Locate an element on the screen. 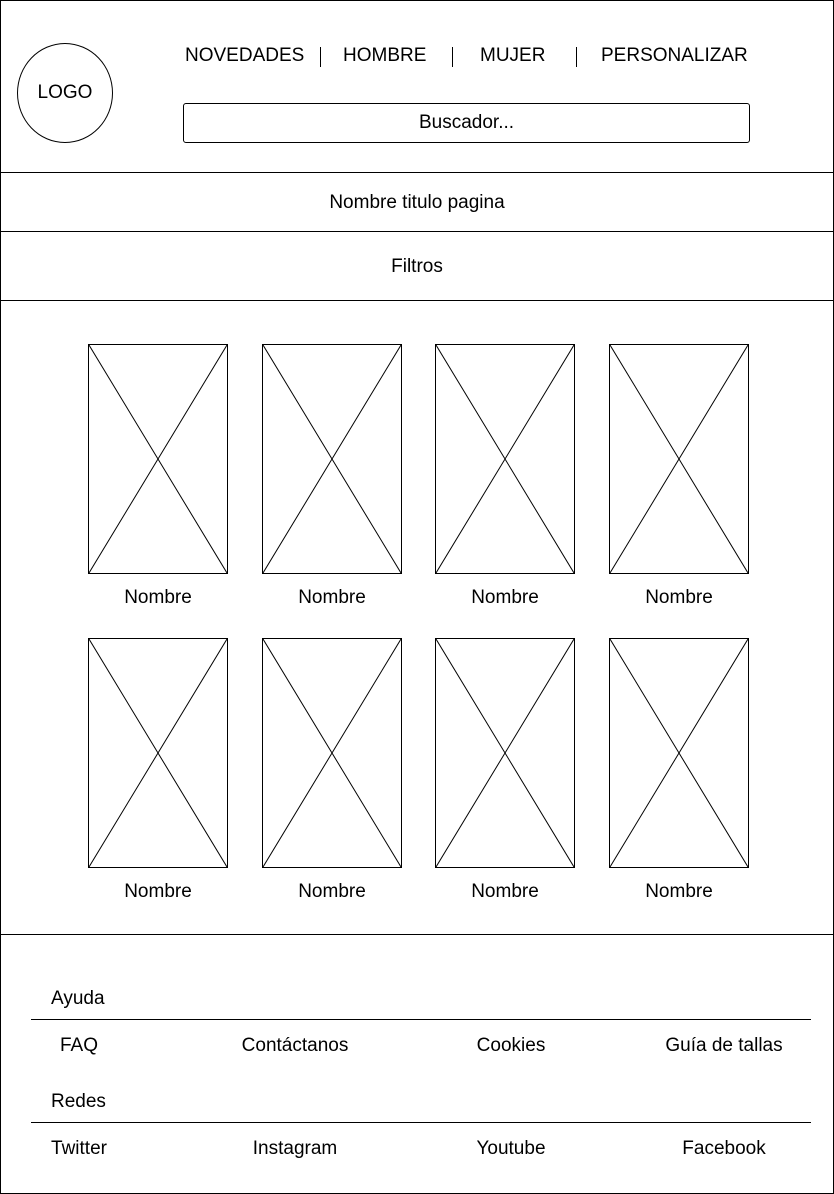  page-title: Nombre titulo pagina is located at coordinates (417, 202).